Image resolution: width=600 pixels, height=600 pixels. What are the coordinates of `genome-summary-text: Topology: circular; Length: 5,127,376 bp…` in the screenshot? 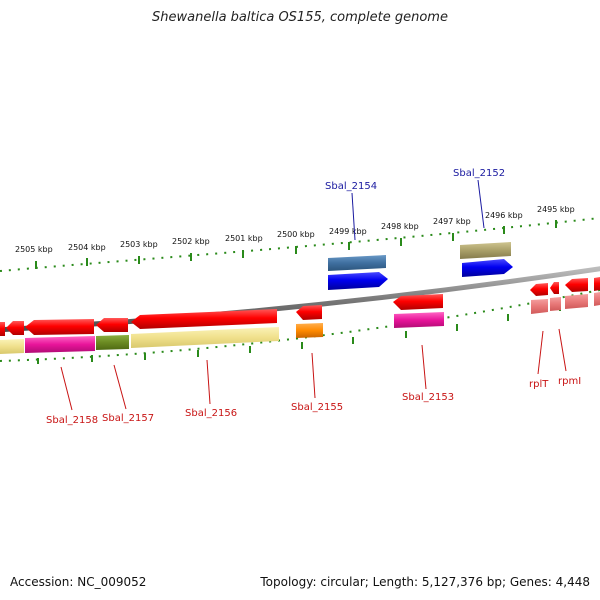 It's located at (425, 582).